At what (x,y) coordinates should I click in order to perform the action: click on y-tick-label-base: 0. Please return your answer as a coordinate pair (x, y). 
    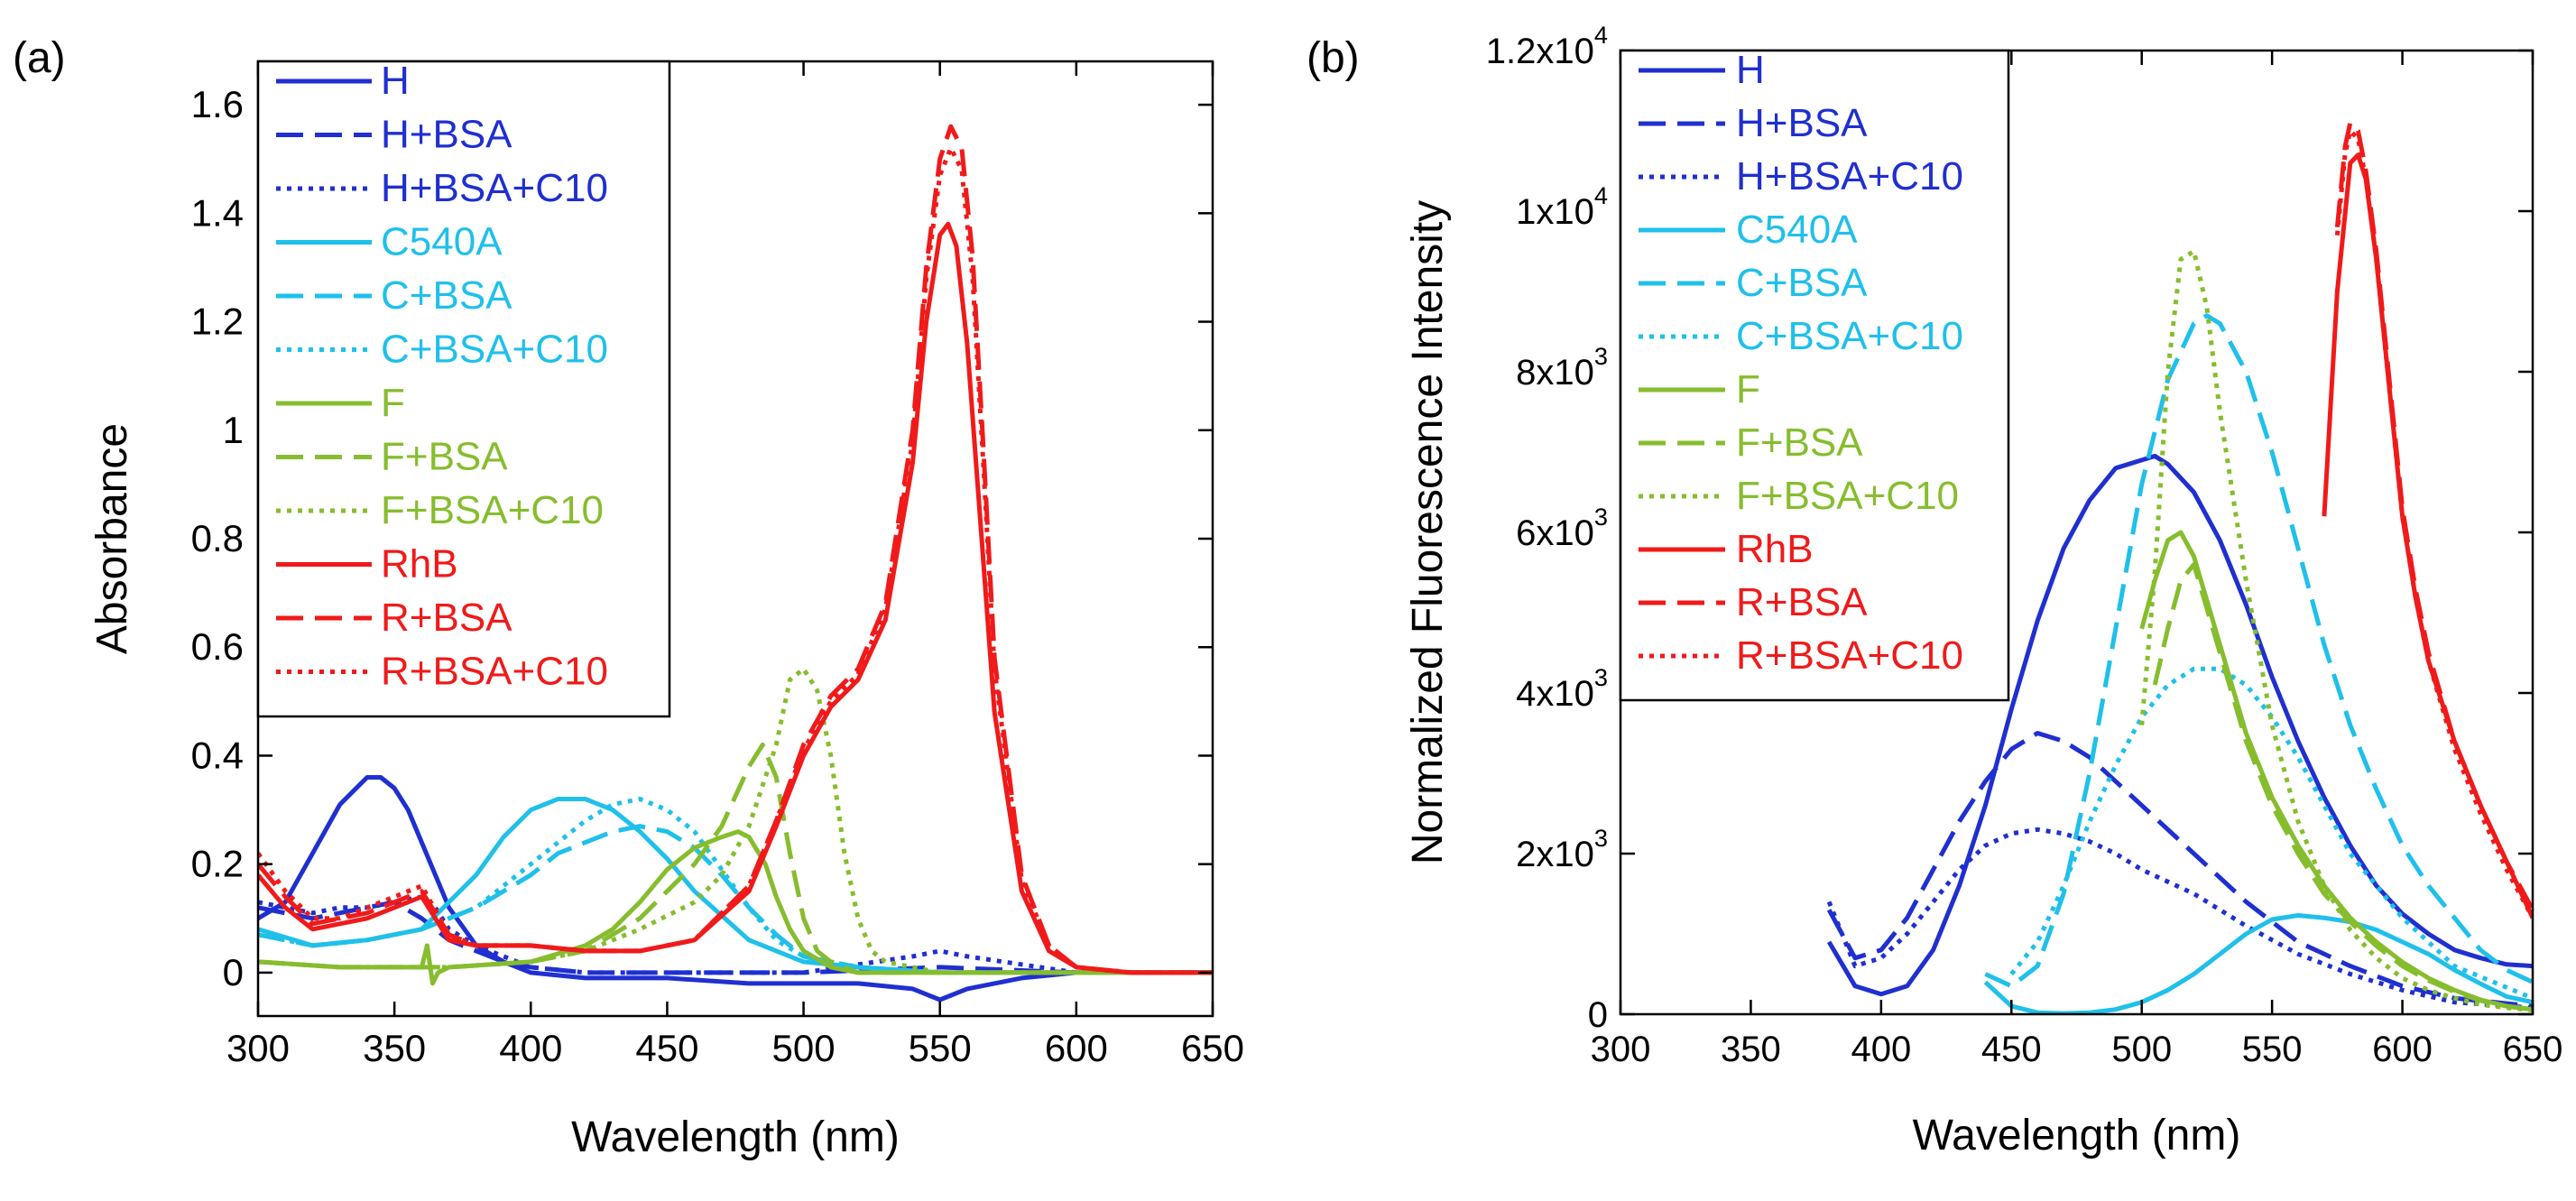
    Looking at the image, I should click on (1598, 1015).